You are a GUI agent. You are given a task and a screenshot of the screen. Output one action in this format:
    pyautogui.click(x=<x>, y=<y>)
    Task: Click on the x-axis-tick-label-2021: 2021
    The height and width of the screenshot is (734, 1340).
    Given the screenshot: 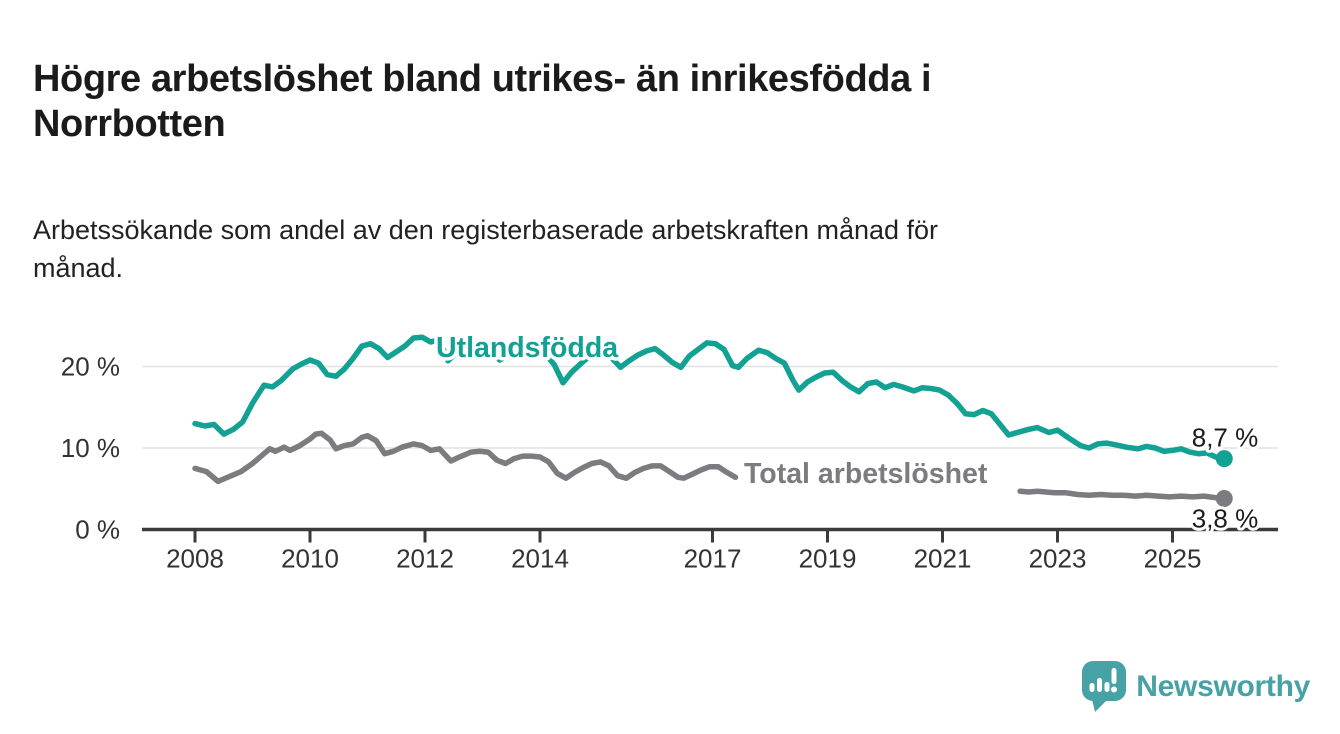 What is the action you would take?
    pyautogui.click(x=943, y=559)
    